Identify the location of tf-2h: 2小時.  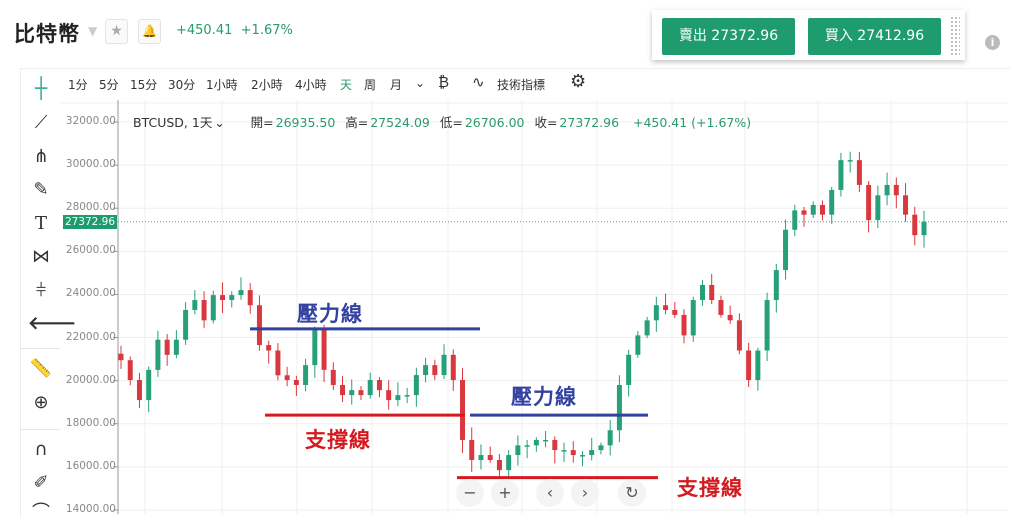
(267, 85).